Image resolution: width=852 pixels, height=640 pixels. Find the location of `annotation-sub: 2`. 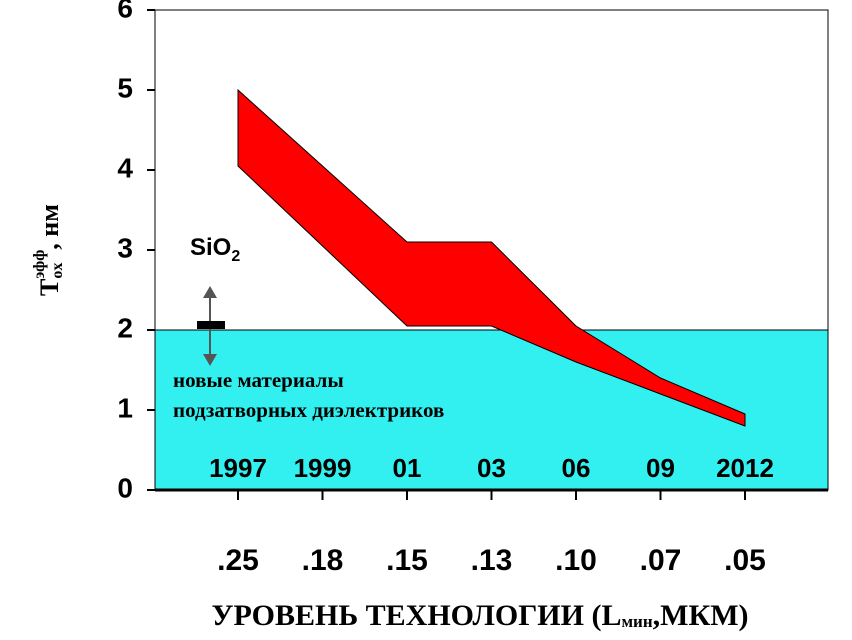

annotation-sub: 2 is located at coordinates (235, 256).